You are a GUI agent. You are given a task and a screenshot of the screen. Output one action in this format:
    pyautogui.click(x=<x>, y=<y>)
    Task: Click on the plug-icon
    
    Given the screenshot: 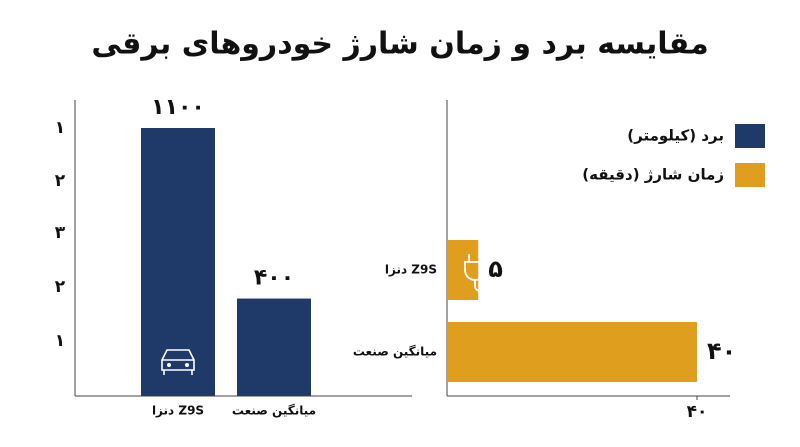 What is the action you would take?
    pyautogui.click(x=475, y=273)
    